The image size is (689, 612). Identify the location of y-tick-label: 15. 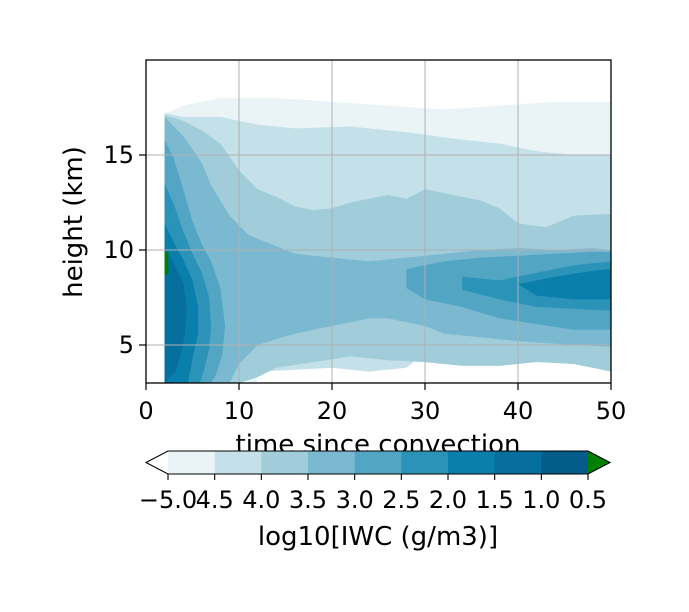
(118, 155).